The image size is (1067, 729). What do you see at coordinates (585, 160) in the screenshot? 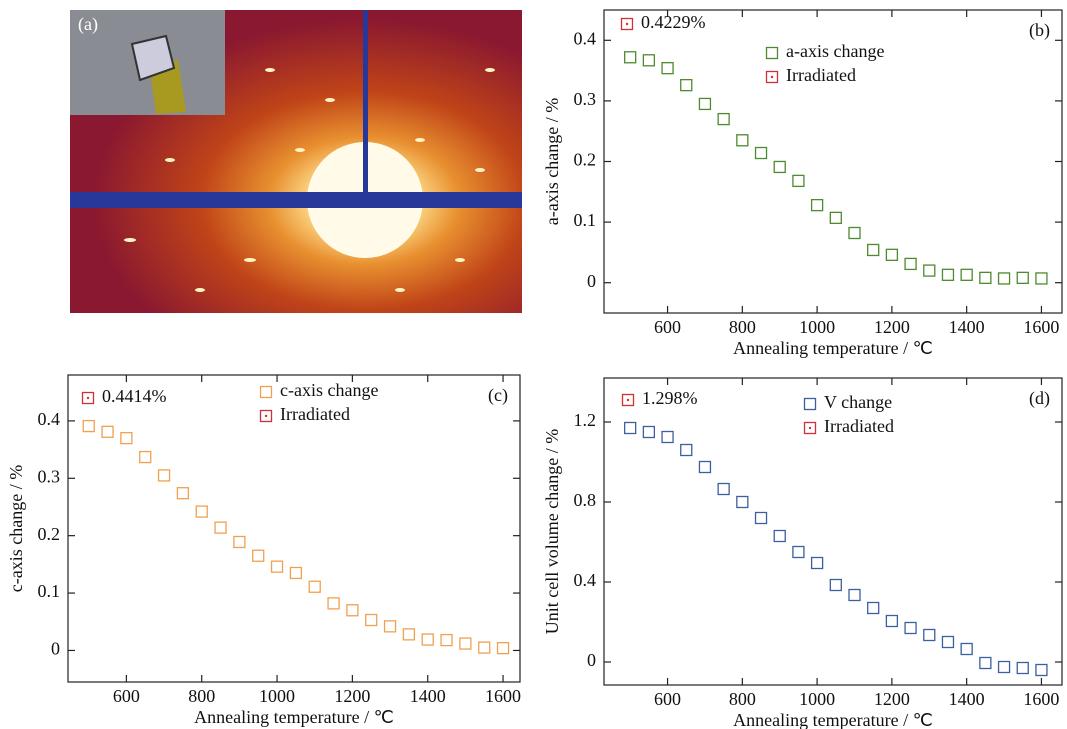
I see `y-tick-label: 0.2` at bounding box center [585, 160].